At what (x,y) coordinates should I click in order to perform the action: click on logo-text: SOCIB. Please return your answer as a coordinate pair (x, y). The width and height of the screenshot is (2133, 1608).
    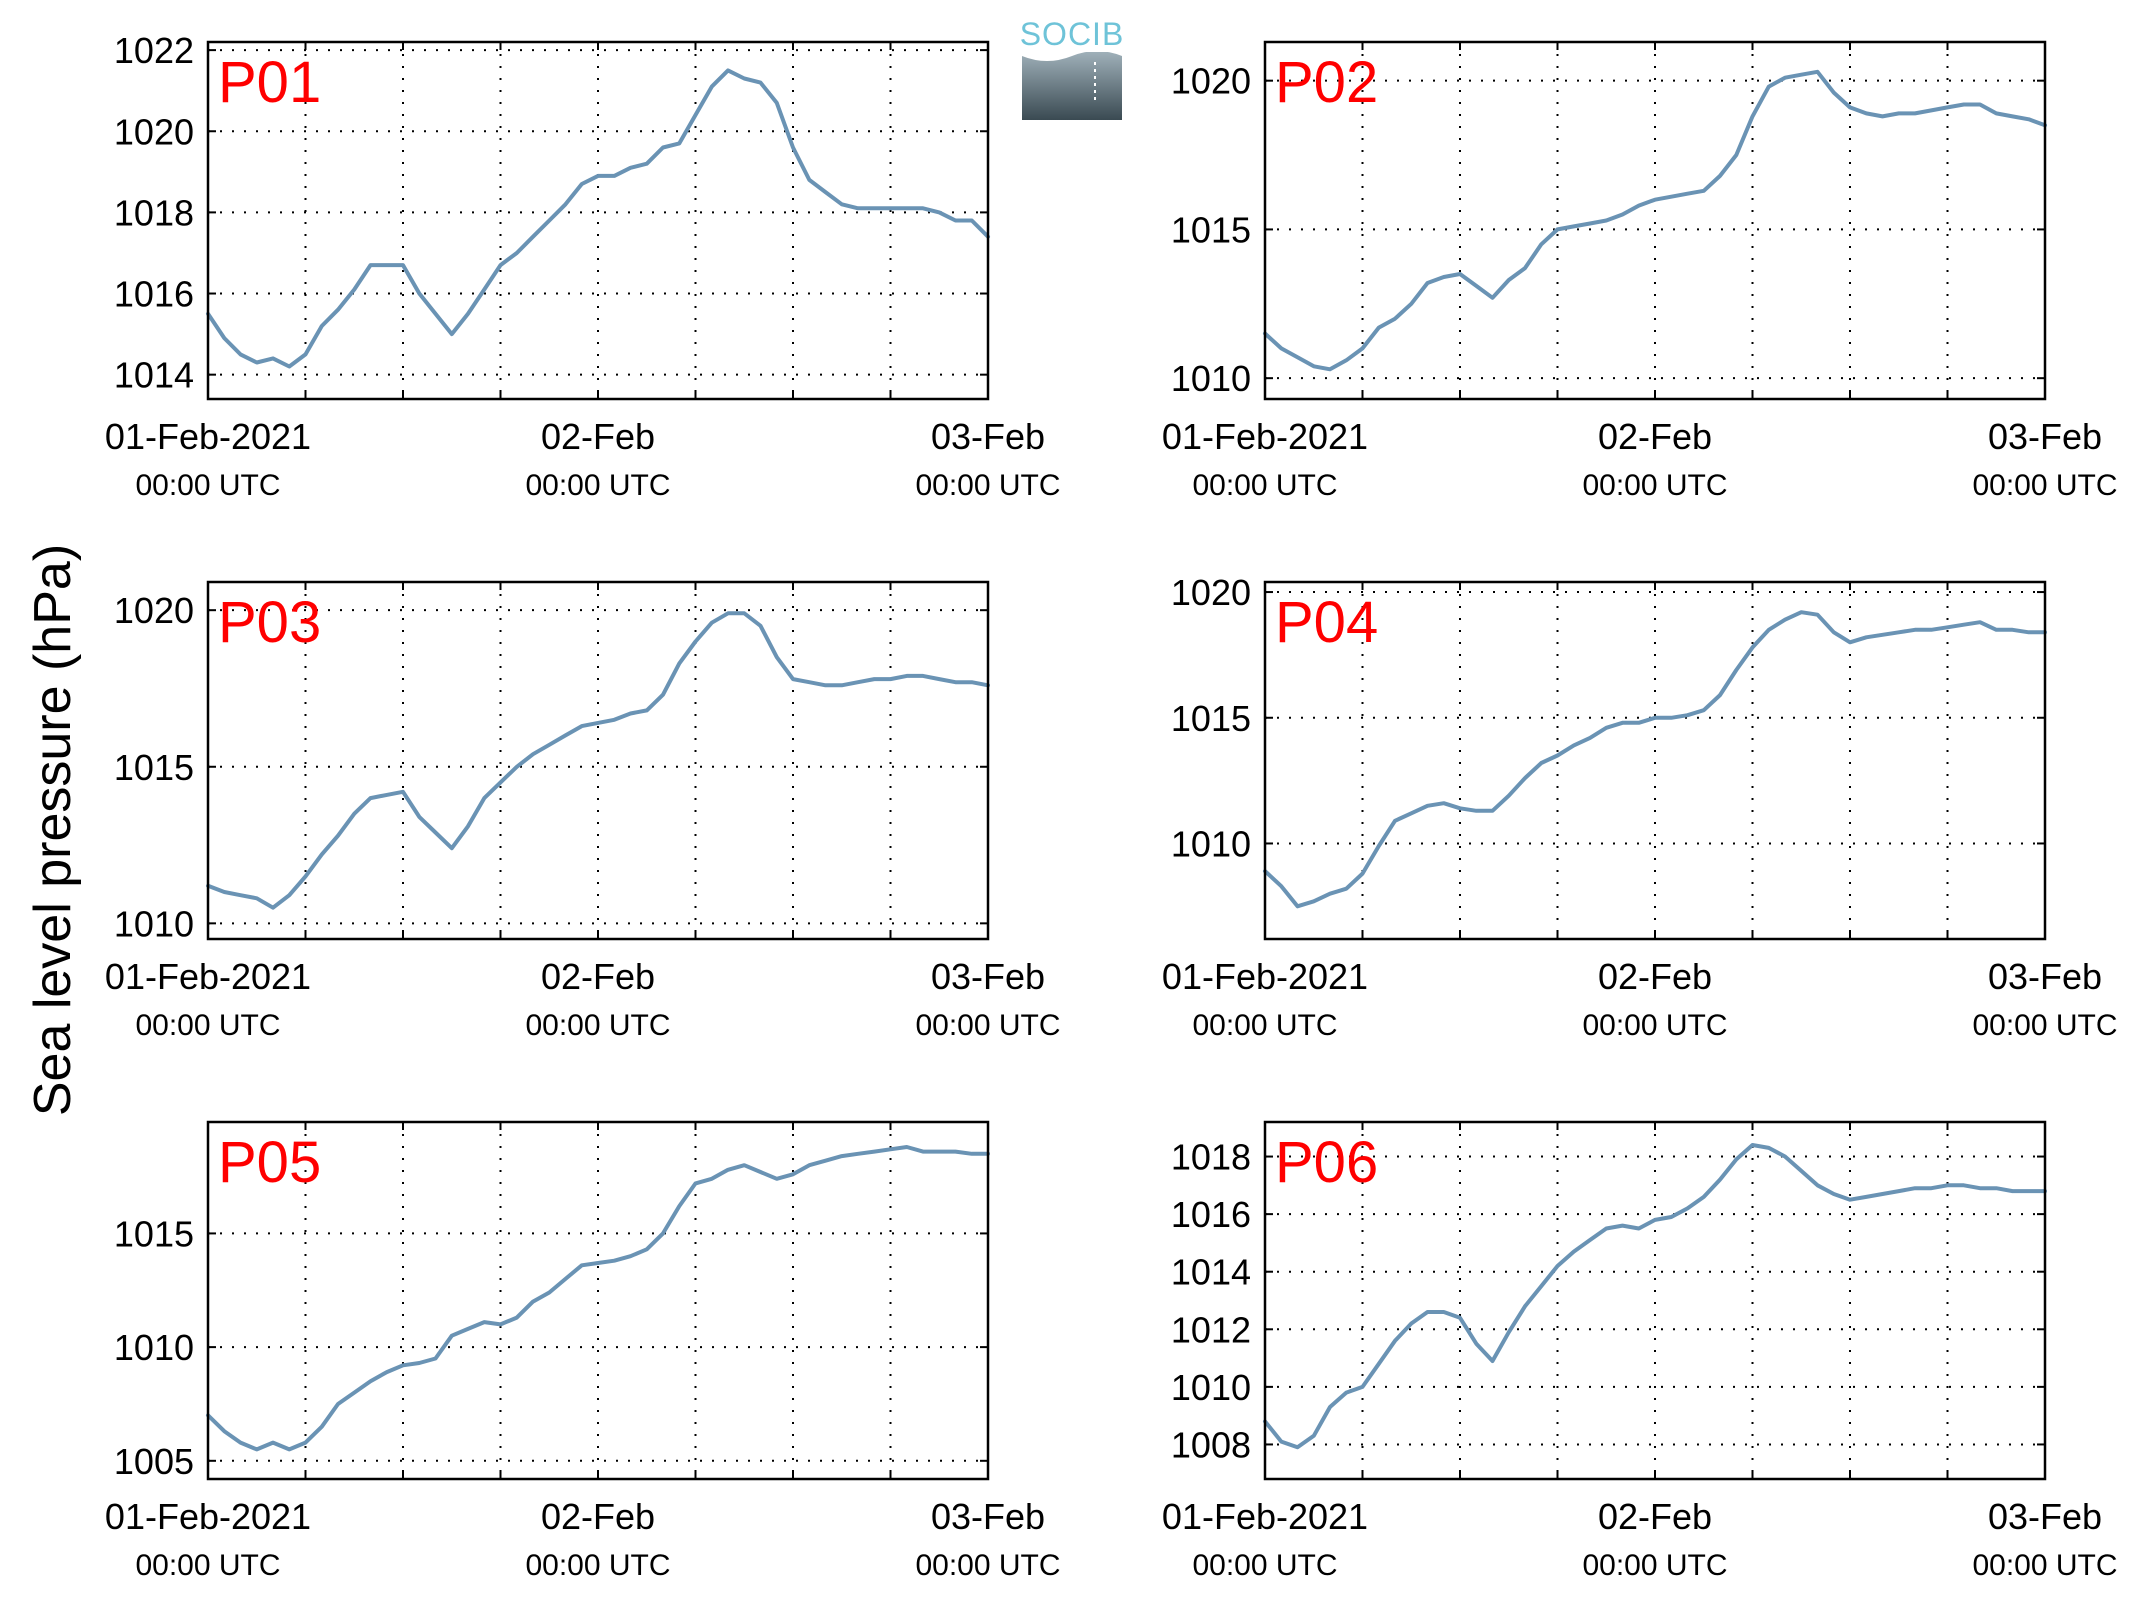
    Looking at the image, I should click on (1072, 34).